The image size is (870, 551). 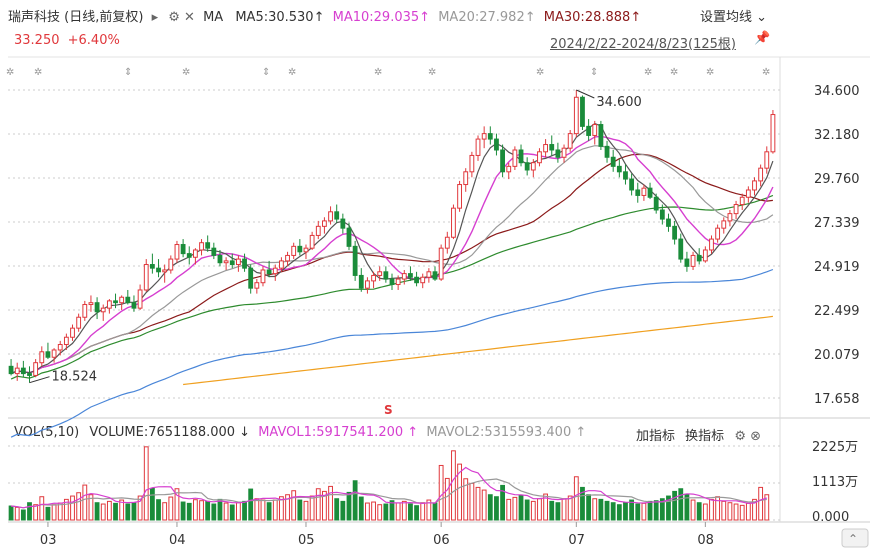 I want to click on add-indicator-button: 加指标, so click(x=656, y=436).